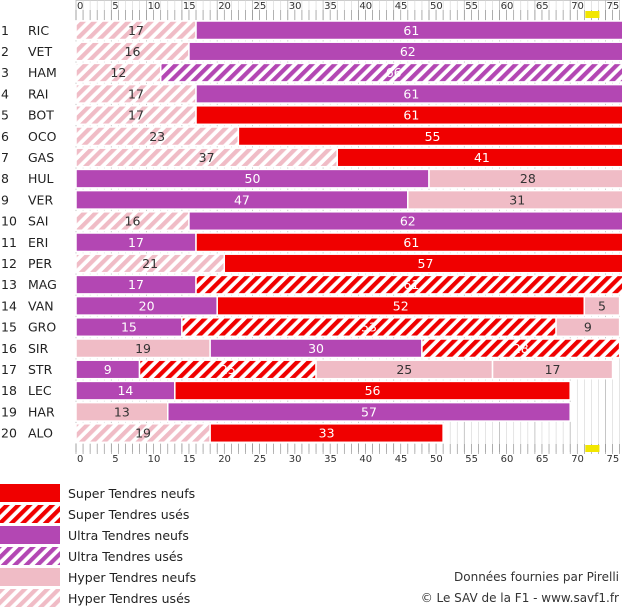  What do you see at coordinates (42, 284) in the screenshot?
I see `driver-code: MAG` at bounding box center [42, 284].